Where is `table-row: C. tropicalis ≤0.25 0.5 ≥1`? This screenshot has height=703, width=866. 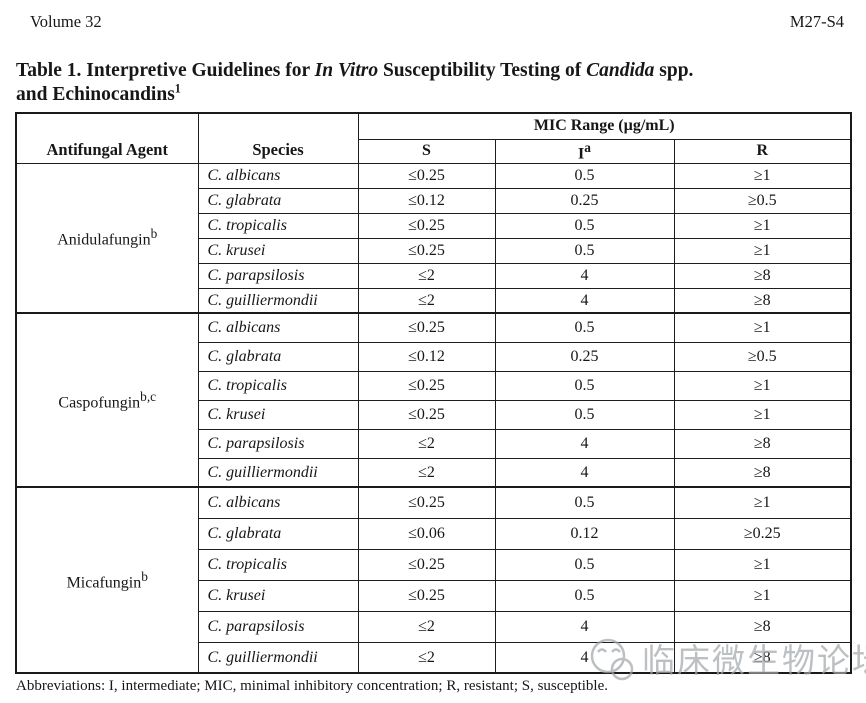 table-row: C. tropicalis ≤0.25 0.5 ≥1 is located at coordinates (434, 385).